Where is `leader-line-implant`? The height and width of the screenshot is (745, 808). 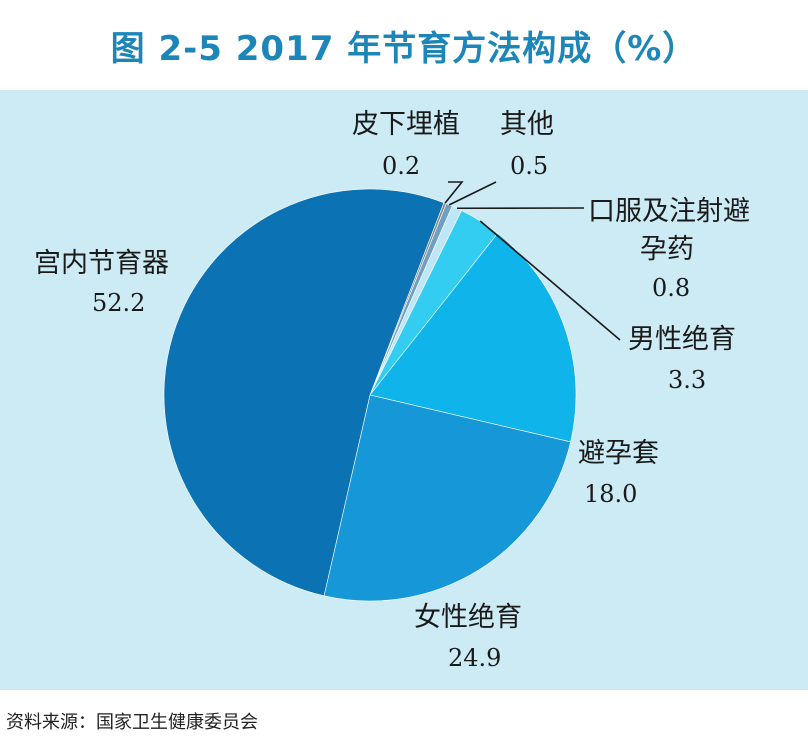 leader-line-implant is located at coordinates (454, 192).